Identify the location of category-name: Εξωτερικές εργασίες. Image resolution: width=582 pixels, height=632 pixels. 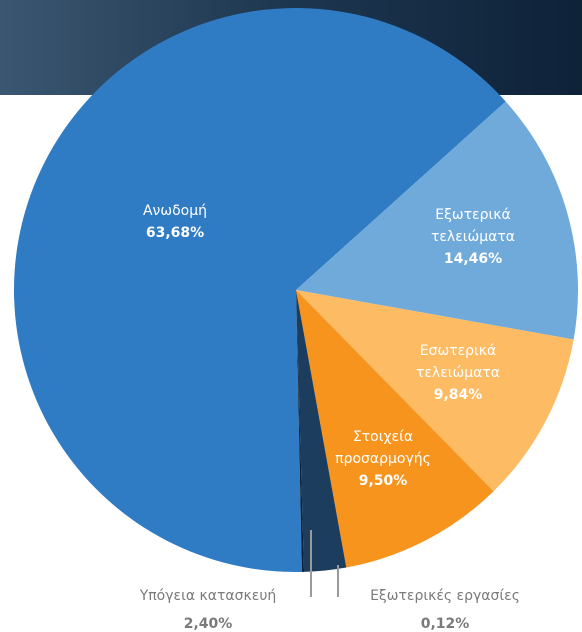
(445, 596).